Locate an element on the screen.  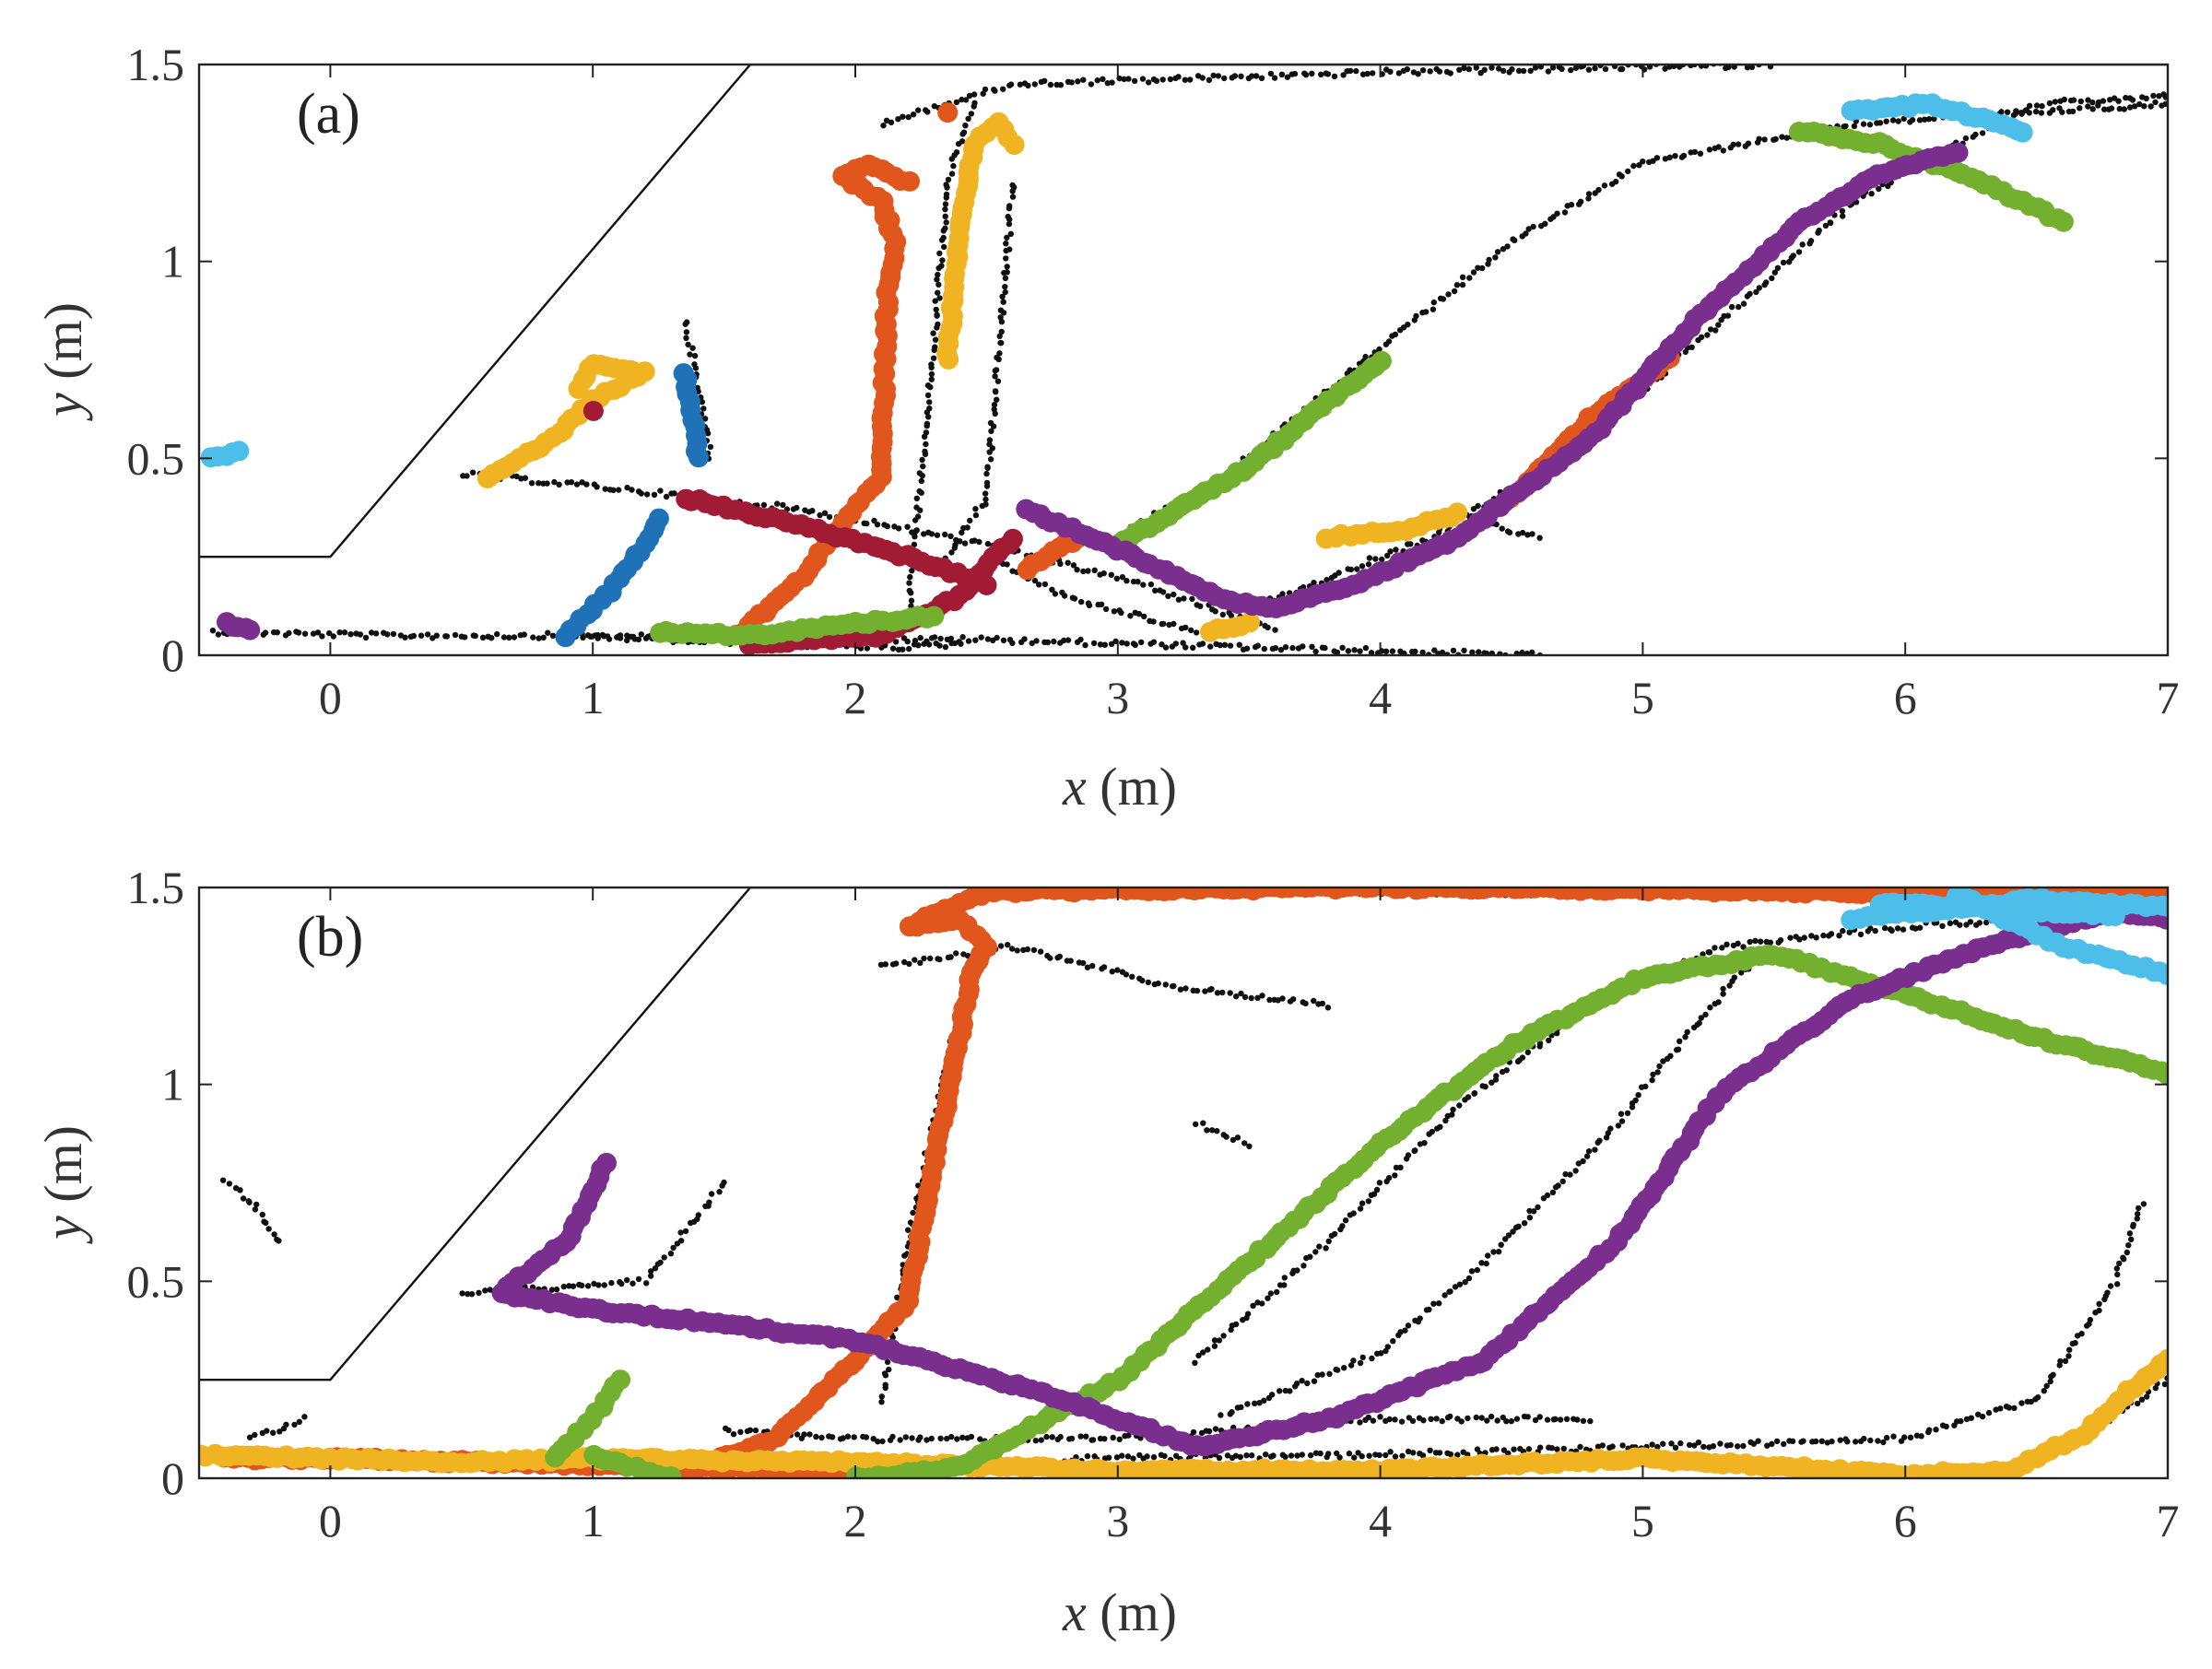
panel-a-y-axis-label: y (m) is located at coordinates (63, 361).